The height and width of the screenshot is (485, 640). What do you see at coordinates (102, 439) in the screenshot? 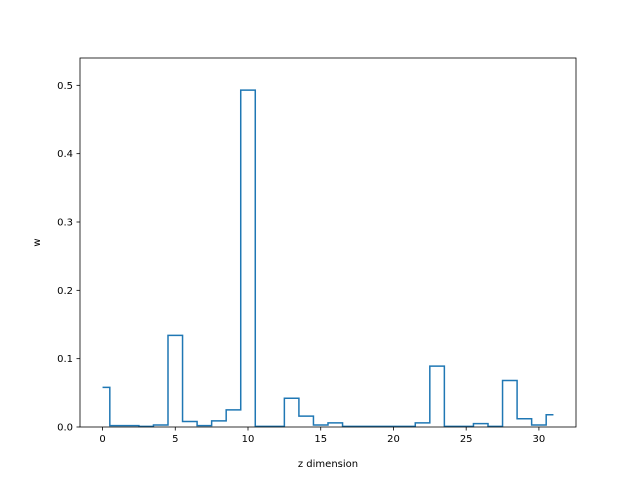
I see `x-tick-label: 0` at bounding box center [102, 439].